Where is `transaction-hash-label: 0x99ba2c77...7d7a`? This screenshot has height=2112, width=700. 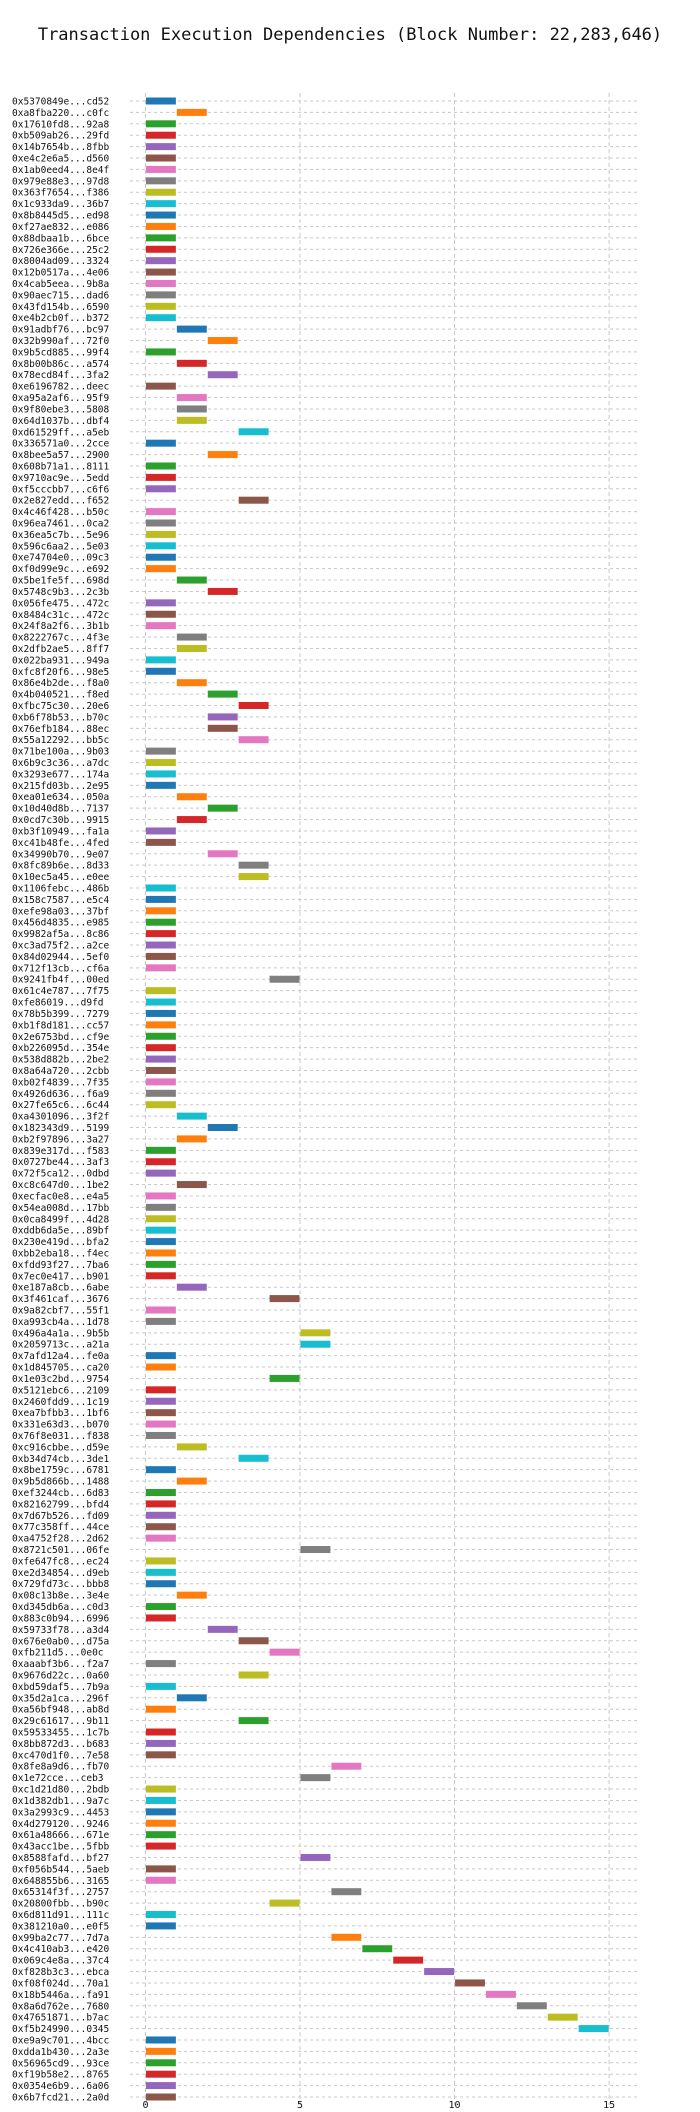 transaction-hash-label: 0x99ba2c77...7d7a is located at coordinates (60, 1938).